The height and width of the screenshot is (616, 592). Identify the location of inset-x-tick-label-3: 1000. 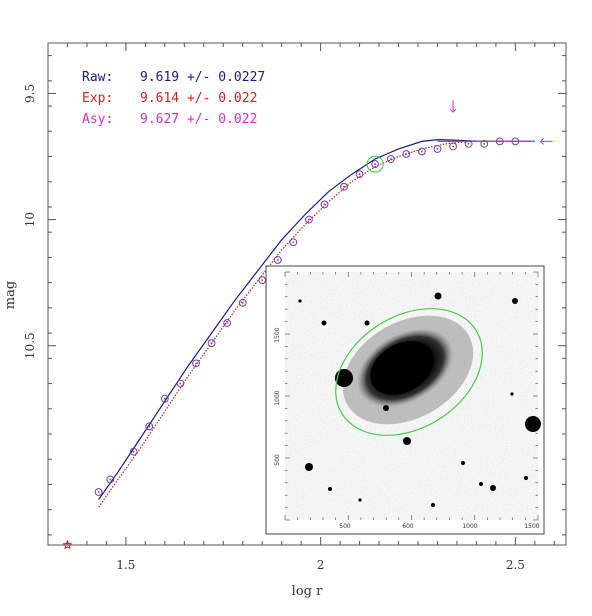
(469, 526).